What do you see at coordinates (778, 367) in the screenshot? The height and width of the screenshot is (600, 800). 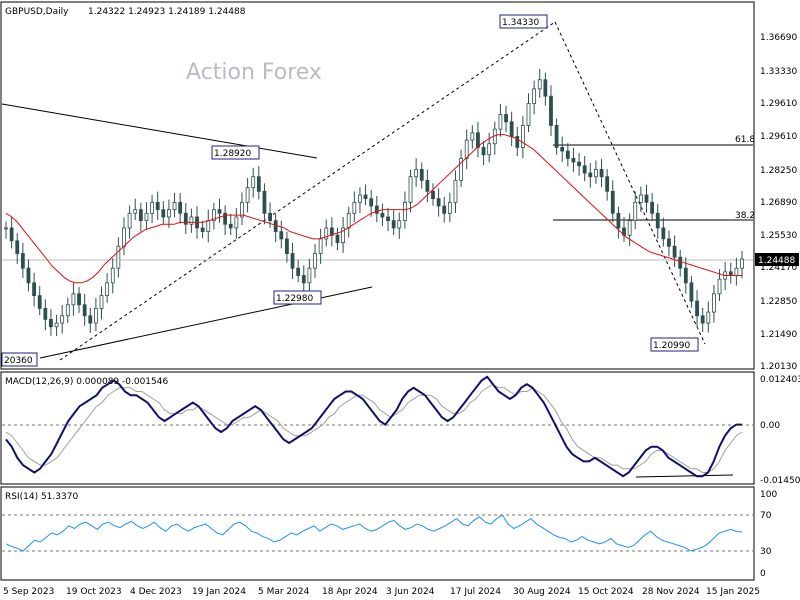 I see `price-tick: 1.20130` at bounding box center [778, 367].